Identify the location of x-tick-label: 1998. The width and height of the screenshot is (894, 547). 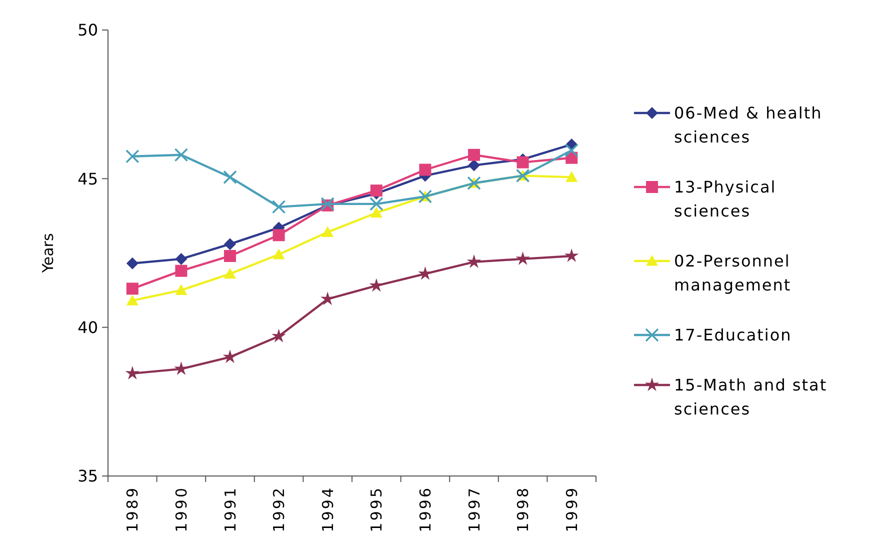
(523, 509).